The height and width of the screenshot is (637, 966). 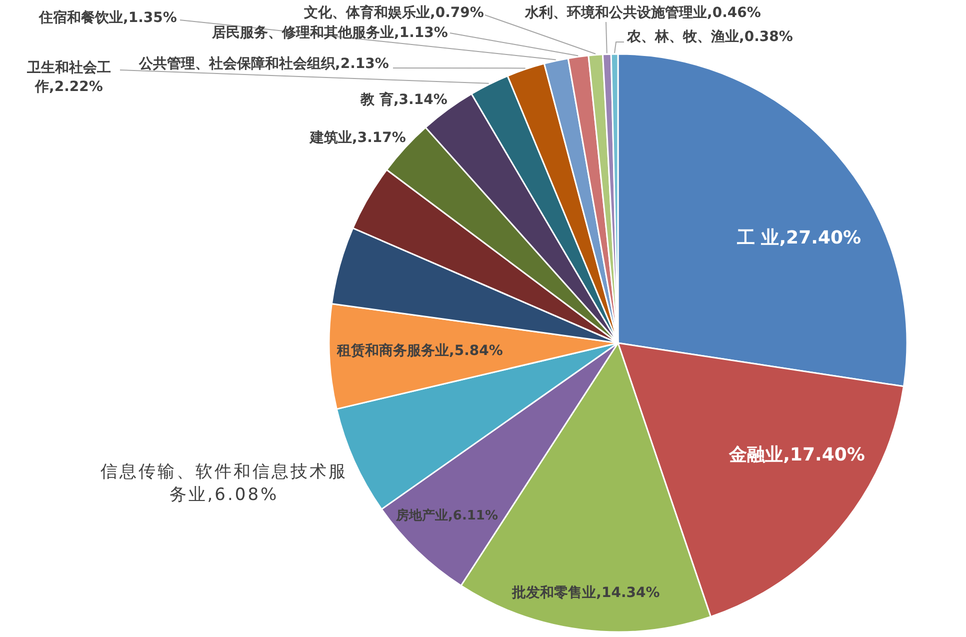 I want to click on slice-label: 信息传输、软件和信息技术服务业,6.08%, so click(x=224, y=483).